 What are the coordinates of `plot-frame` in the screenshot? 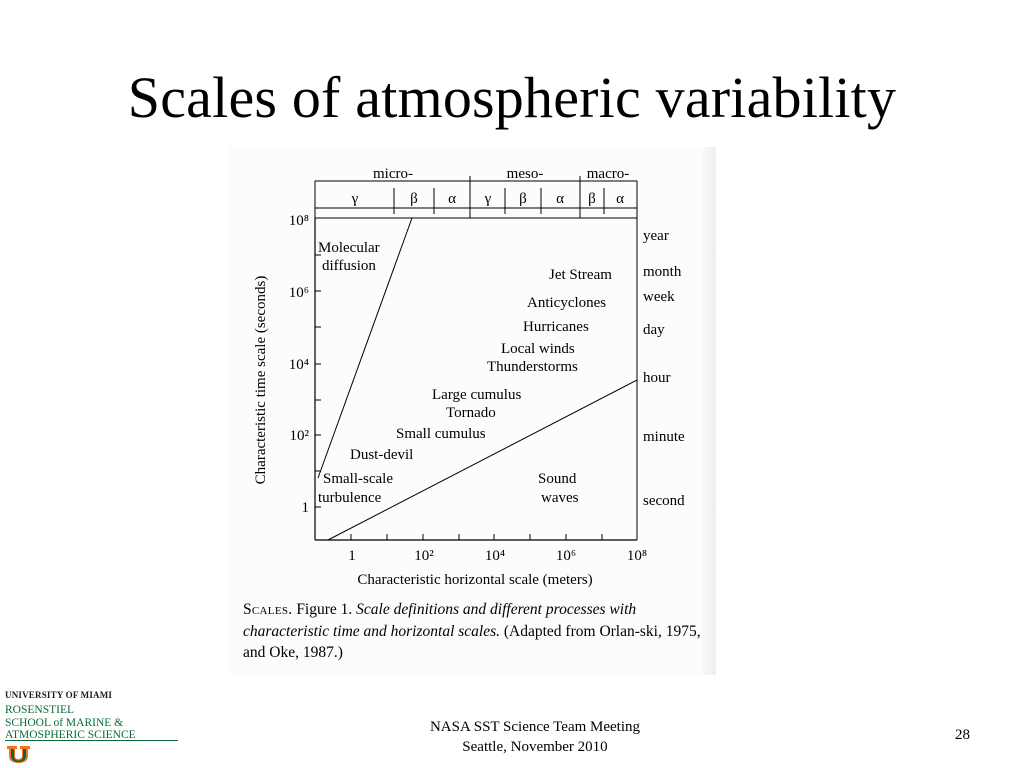 It's located at (475, 379).